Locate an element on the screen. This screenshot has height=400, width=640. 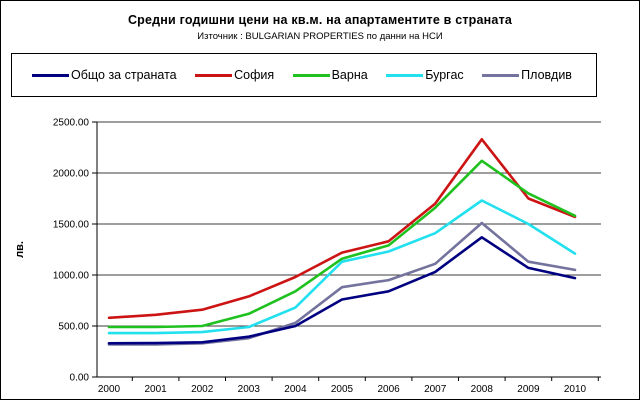
legend-label: Бургас is located at coordinates (444, 75).